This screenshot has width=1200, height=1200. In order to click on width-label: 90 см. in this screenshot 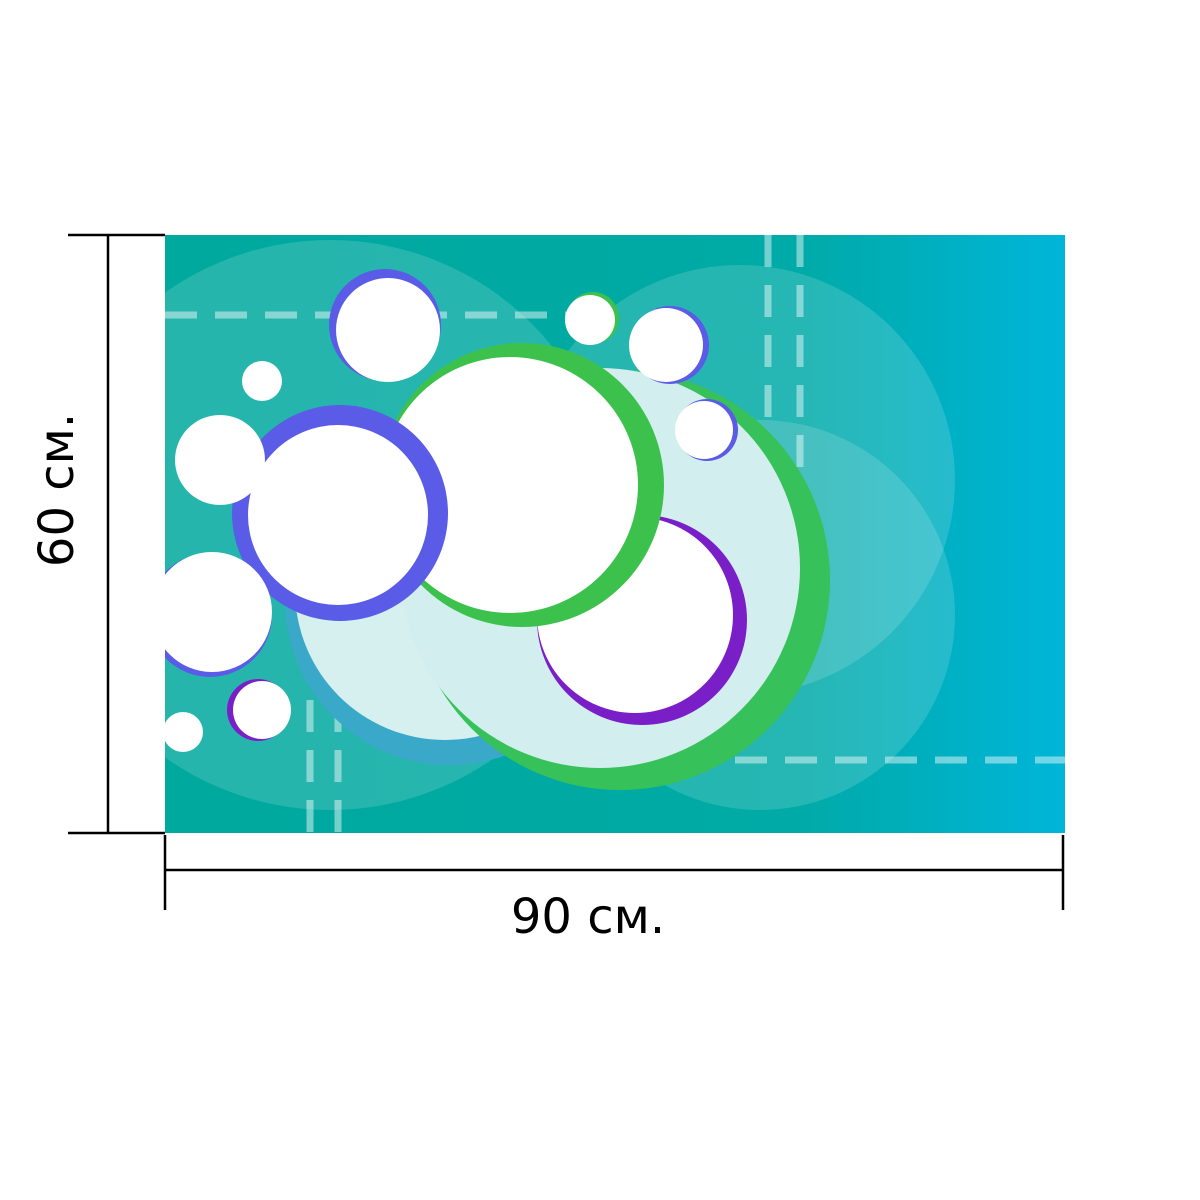, I will do `click(588, 917)`.